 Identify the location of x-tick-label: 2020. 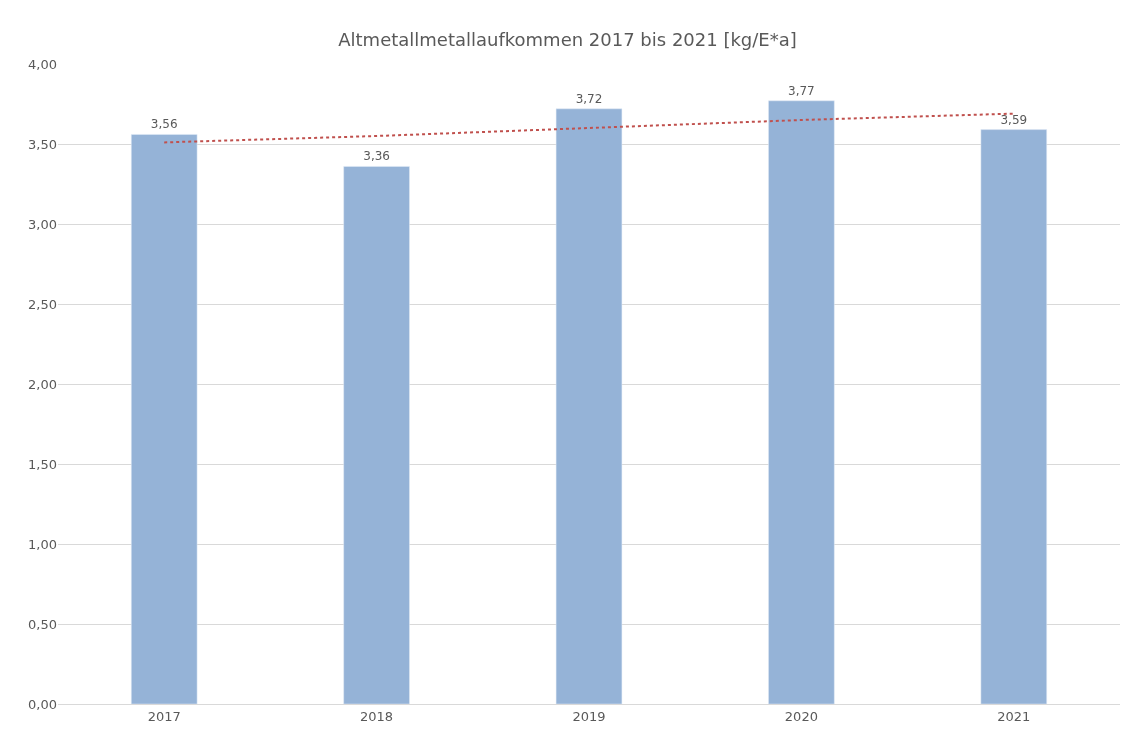
(801, 716).